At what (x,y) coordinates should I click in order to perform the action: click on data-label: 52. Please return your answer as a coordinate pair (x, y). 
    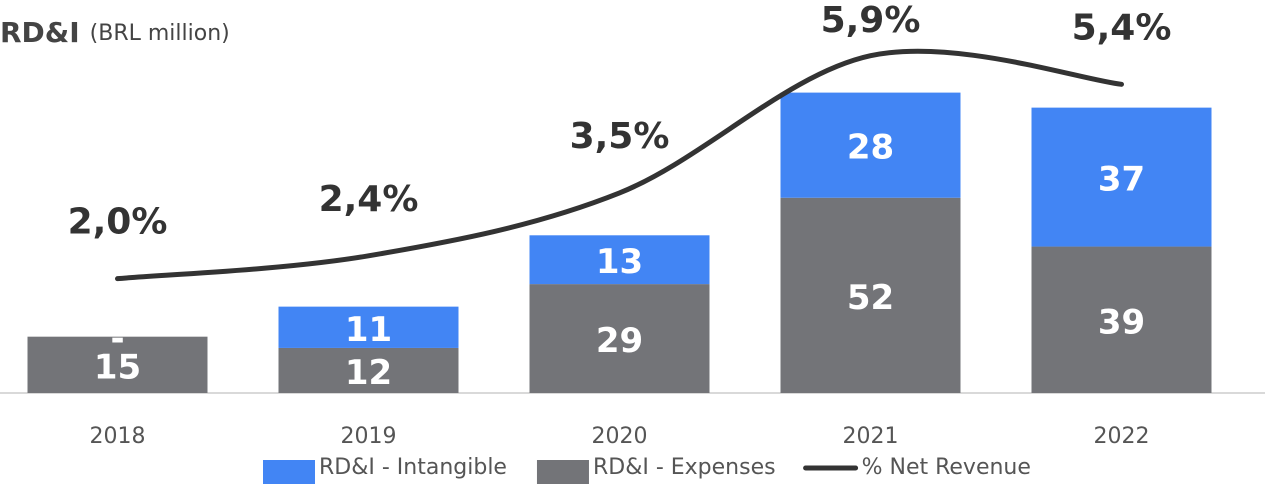
    Looking at the image, I should click on (870, 298).